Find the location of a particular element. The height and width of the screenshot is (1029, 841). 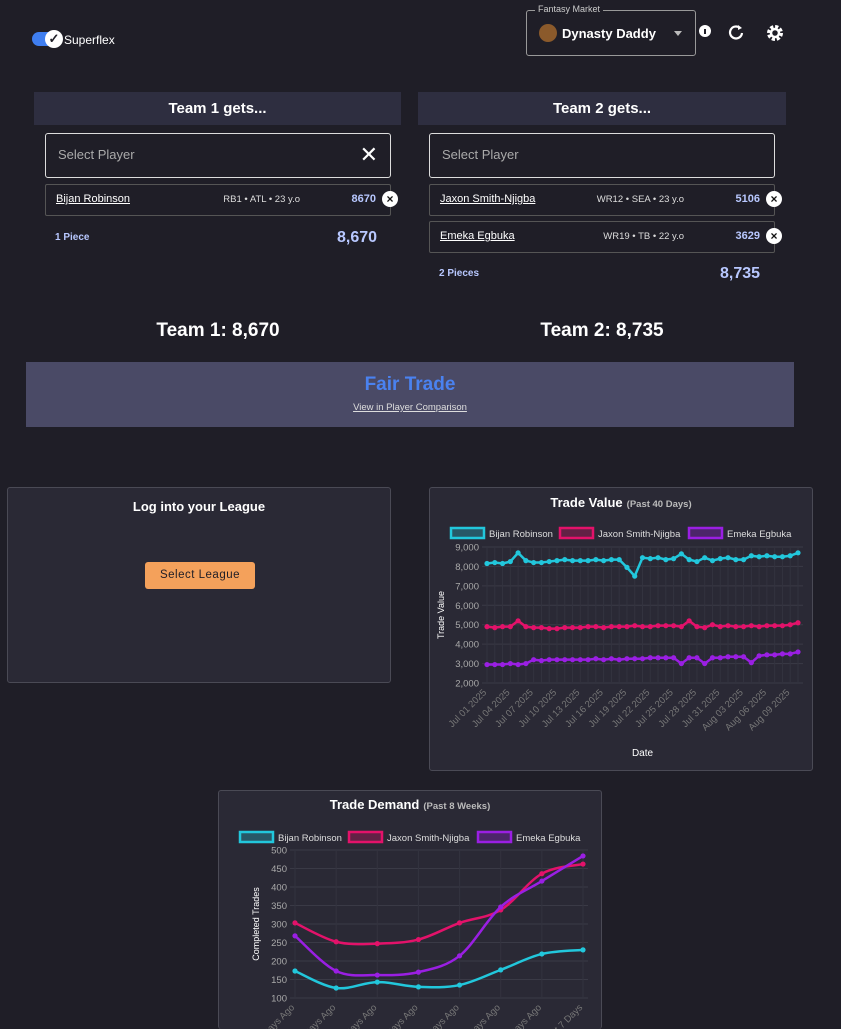

y-tick-label: 6,000 is located at coordinates (467, 606).